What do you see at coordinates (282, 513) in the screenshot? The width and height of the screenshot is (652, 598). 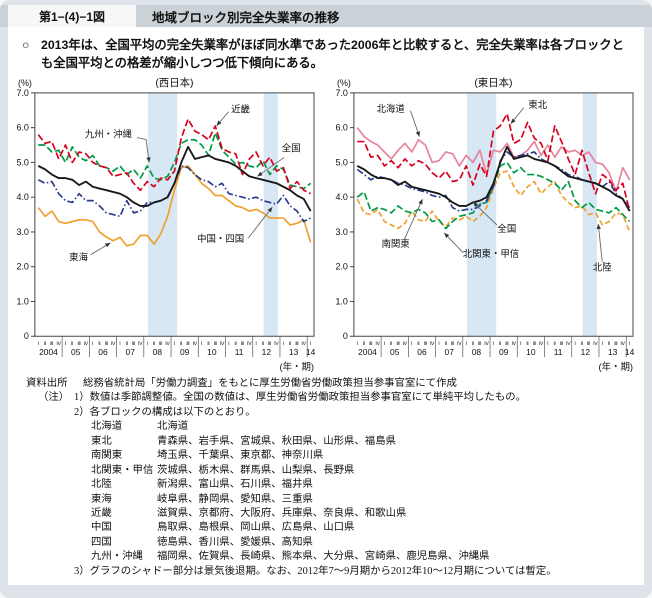 I see `block-prefs: 滋賀県、京都府、大阪府、兵庫県、奈良県、和歌山県` at bounding box center [282, 513].